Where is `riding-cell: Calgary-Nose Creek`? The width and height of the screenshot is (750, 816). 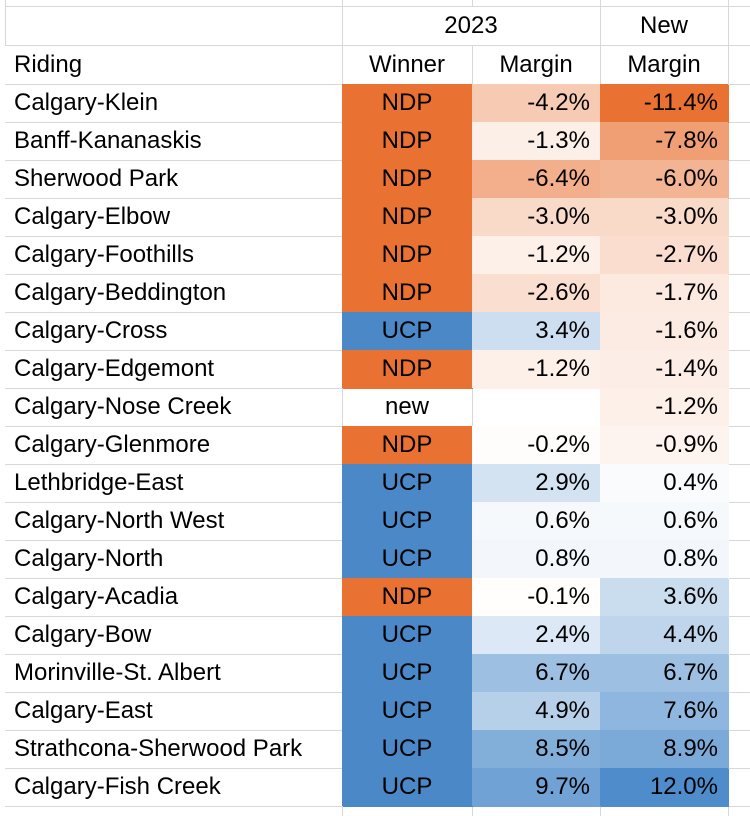
riding-cell: Calgary-Nose Creek is located at coordinates (123, 406).